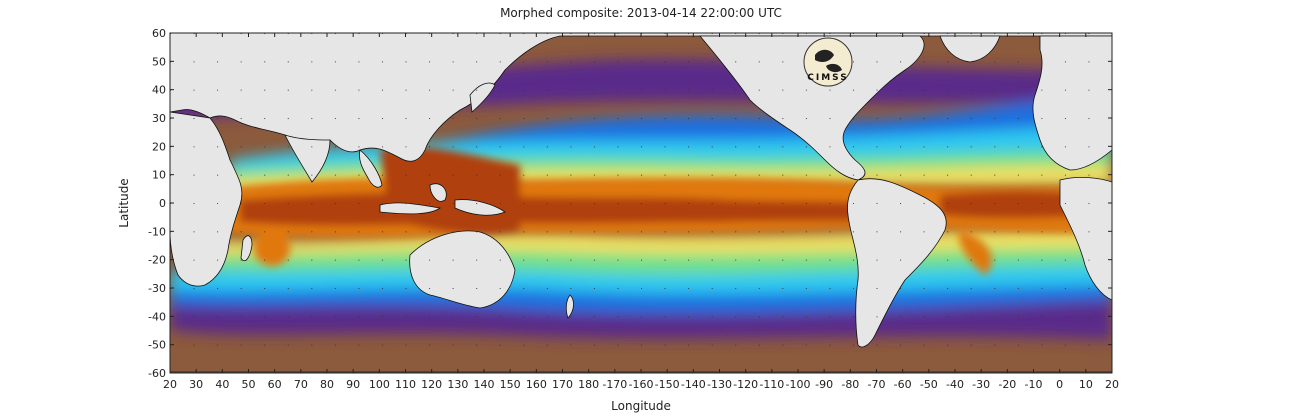 The width and height of the screenshot is (1302, 419). I want to click on y-tick-label: -50, so click(157, 345).